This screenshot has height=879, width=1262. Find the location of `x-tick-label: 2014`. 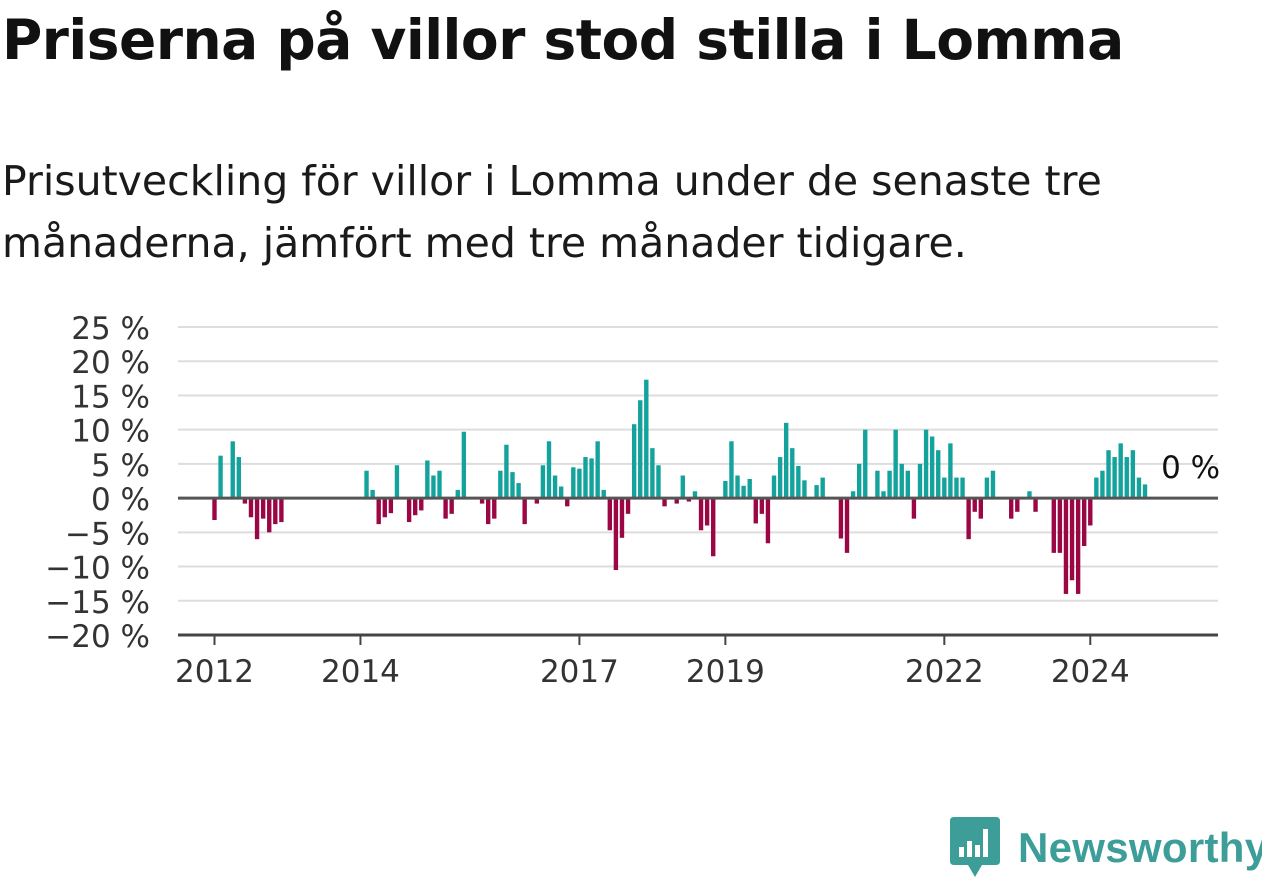

x-tick-label: 2014 is located at coordinates (360, 672).